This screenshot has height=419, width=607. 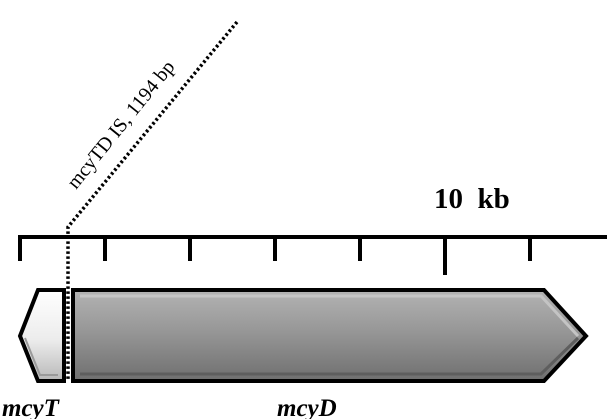 I want to click on scale-label: 10 kb, so click(x=472, y=199).